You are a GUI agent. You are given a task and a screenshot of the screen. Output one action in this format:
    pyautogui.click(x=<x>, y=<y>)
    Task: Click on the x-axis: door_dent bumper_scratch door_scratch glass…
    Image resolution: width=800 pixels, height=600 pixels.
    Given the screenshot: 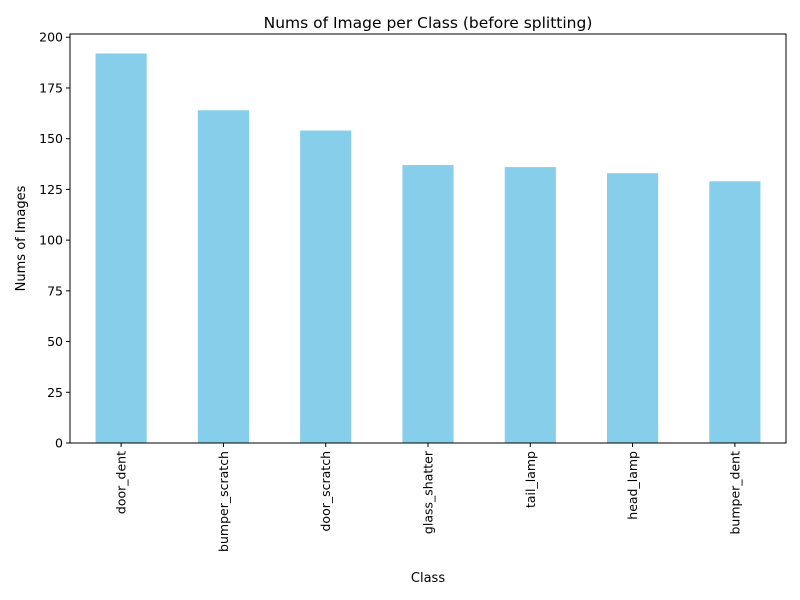 What is the action you would take?
    pyautogui.click(x=428, y=497)
    